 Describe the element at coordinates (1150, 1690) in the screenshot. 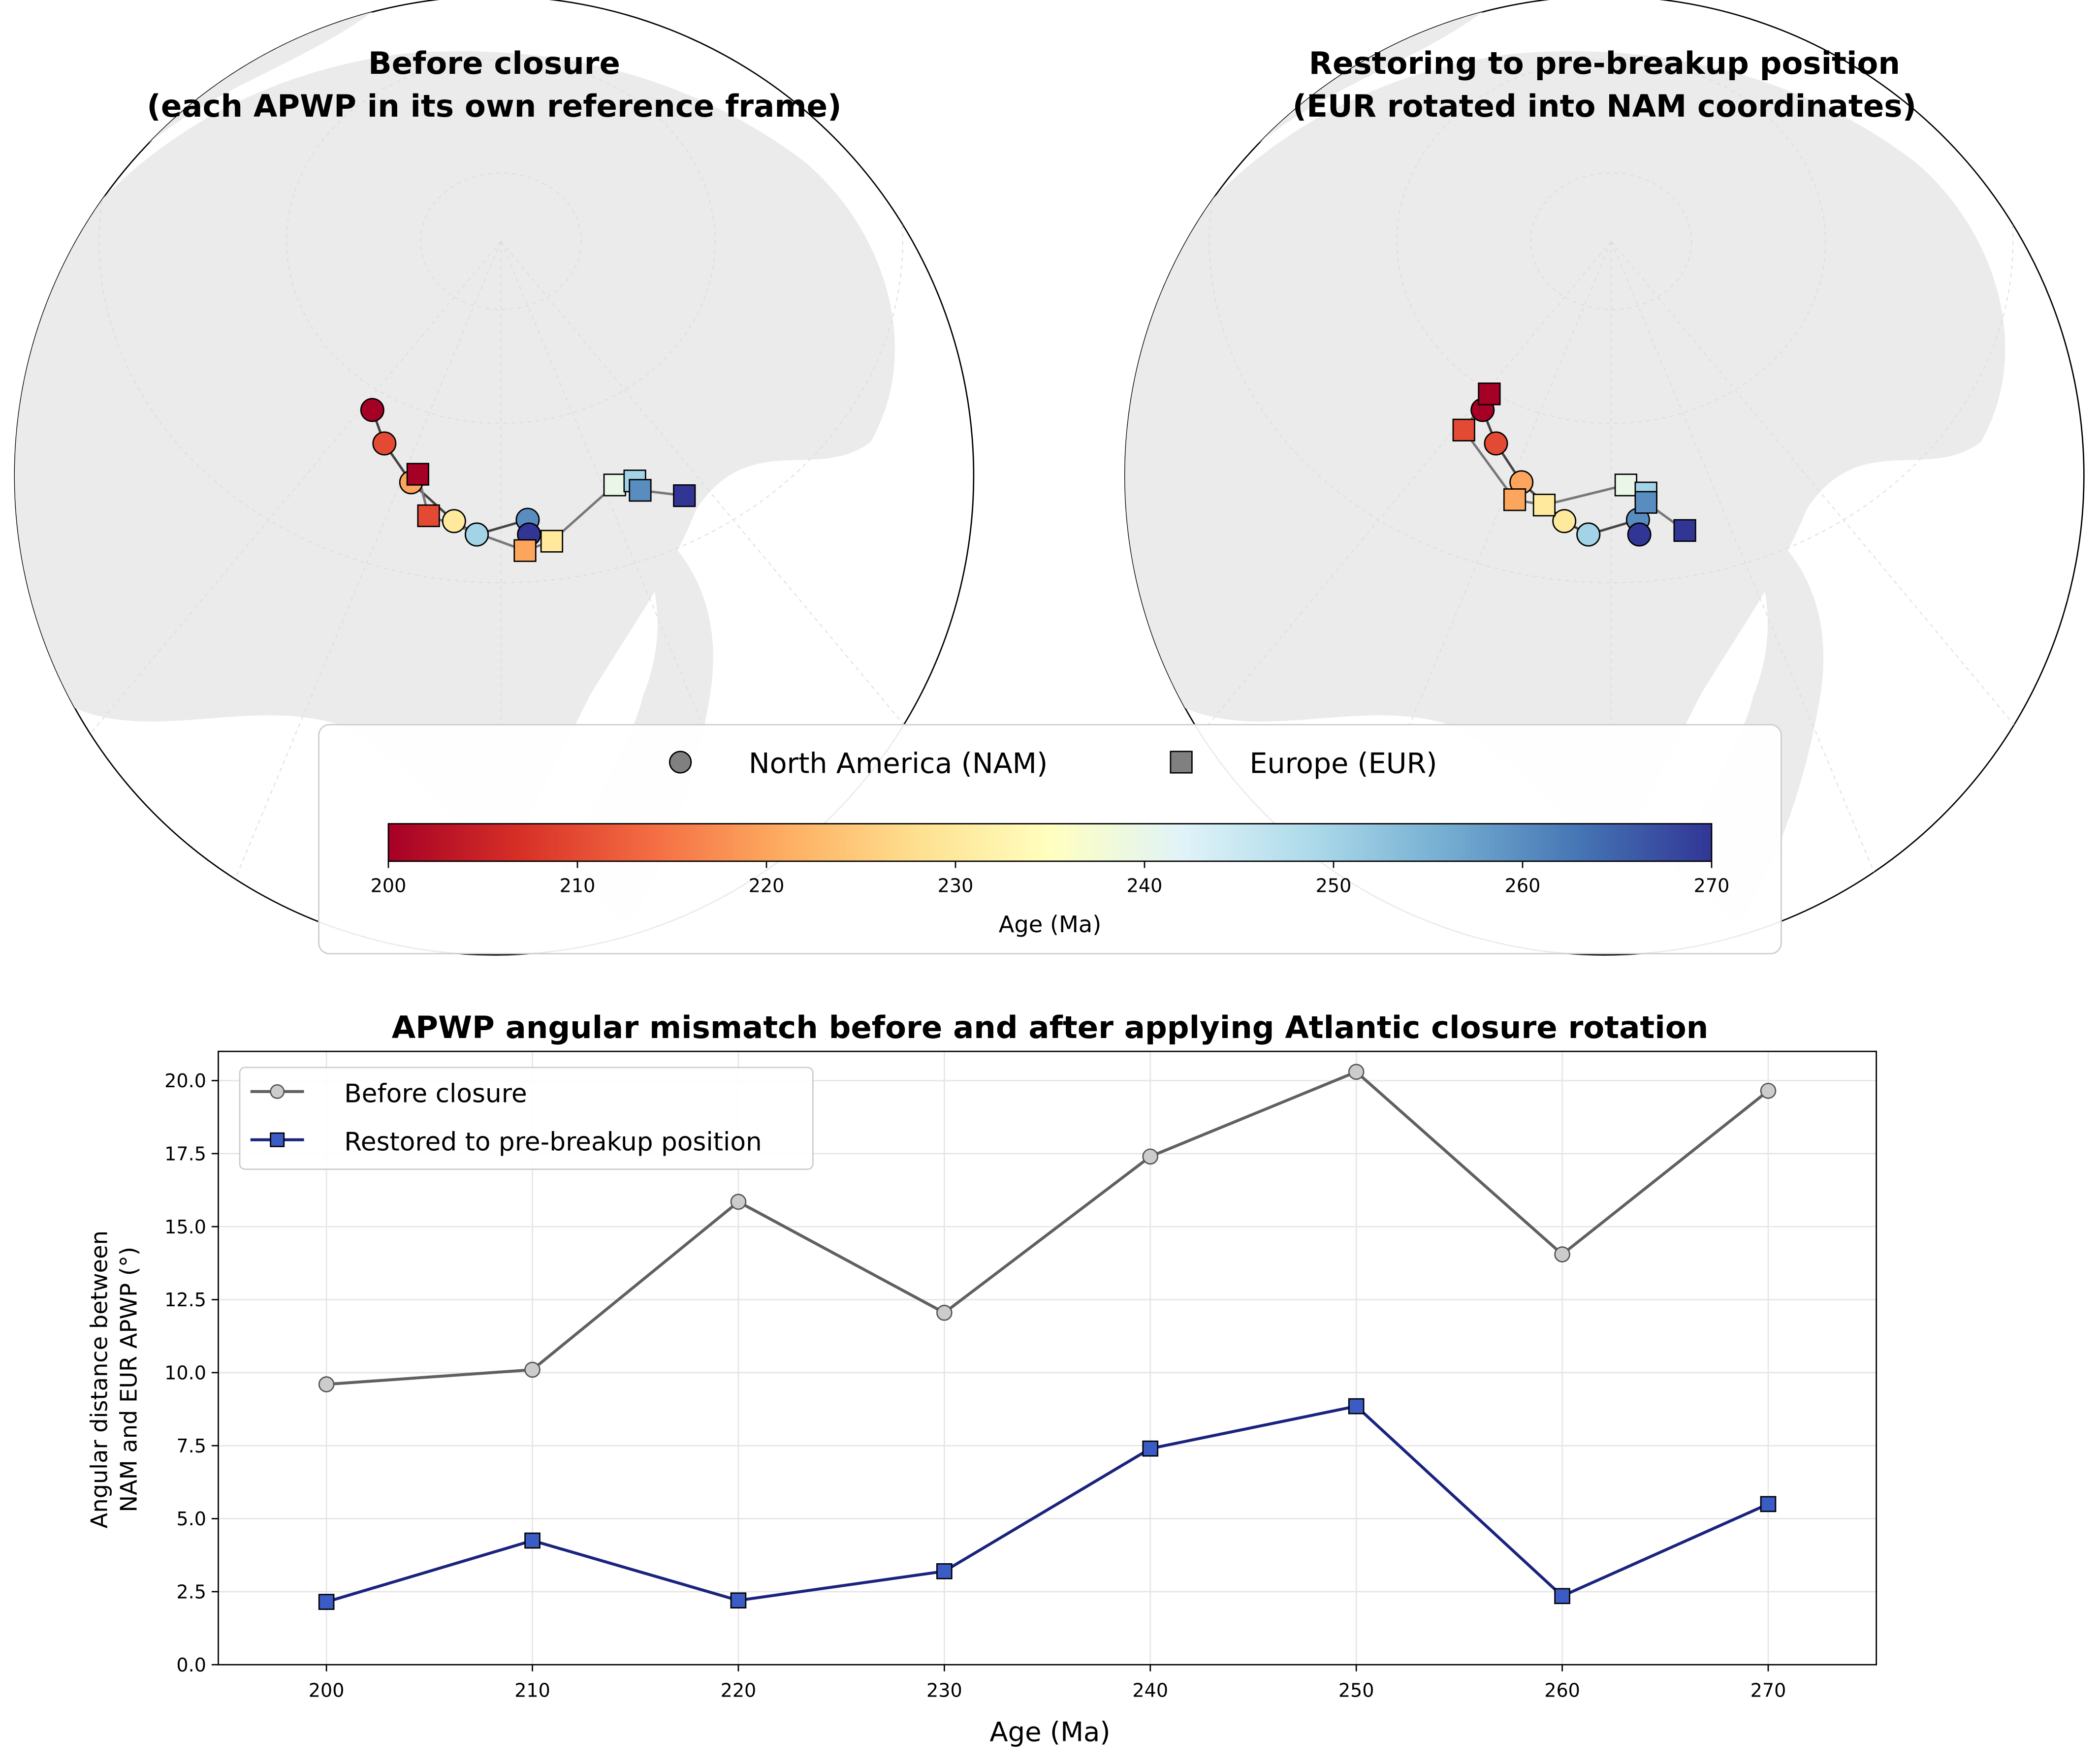

I see `x-tick-label: 240` at that location.